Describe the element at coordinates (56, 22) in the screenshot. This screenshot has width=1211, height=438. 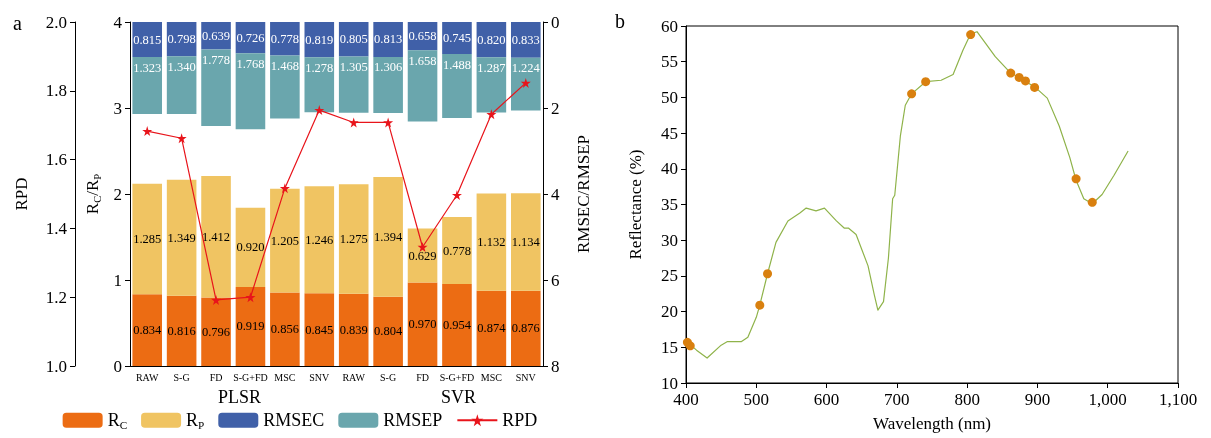
I see `y-tick-label: 2.0` at that location.